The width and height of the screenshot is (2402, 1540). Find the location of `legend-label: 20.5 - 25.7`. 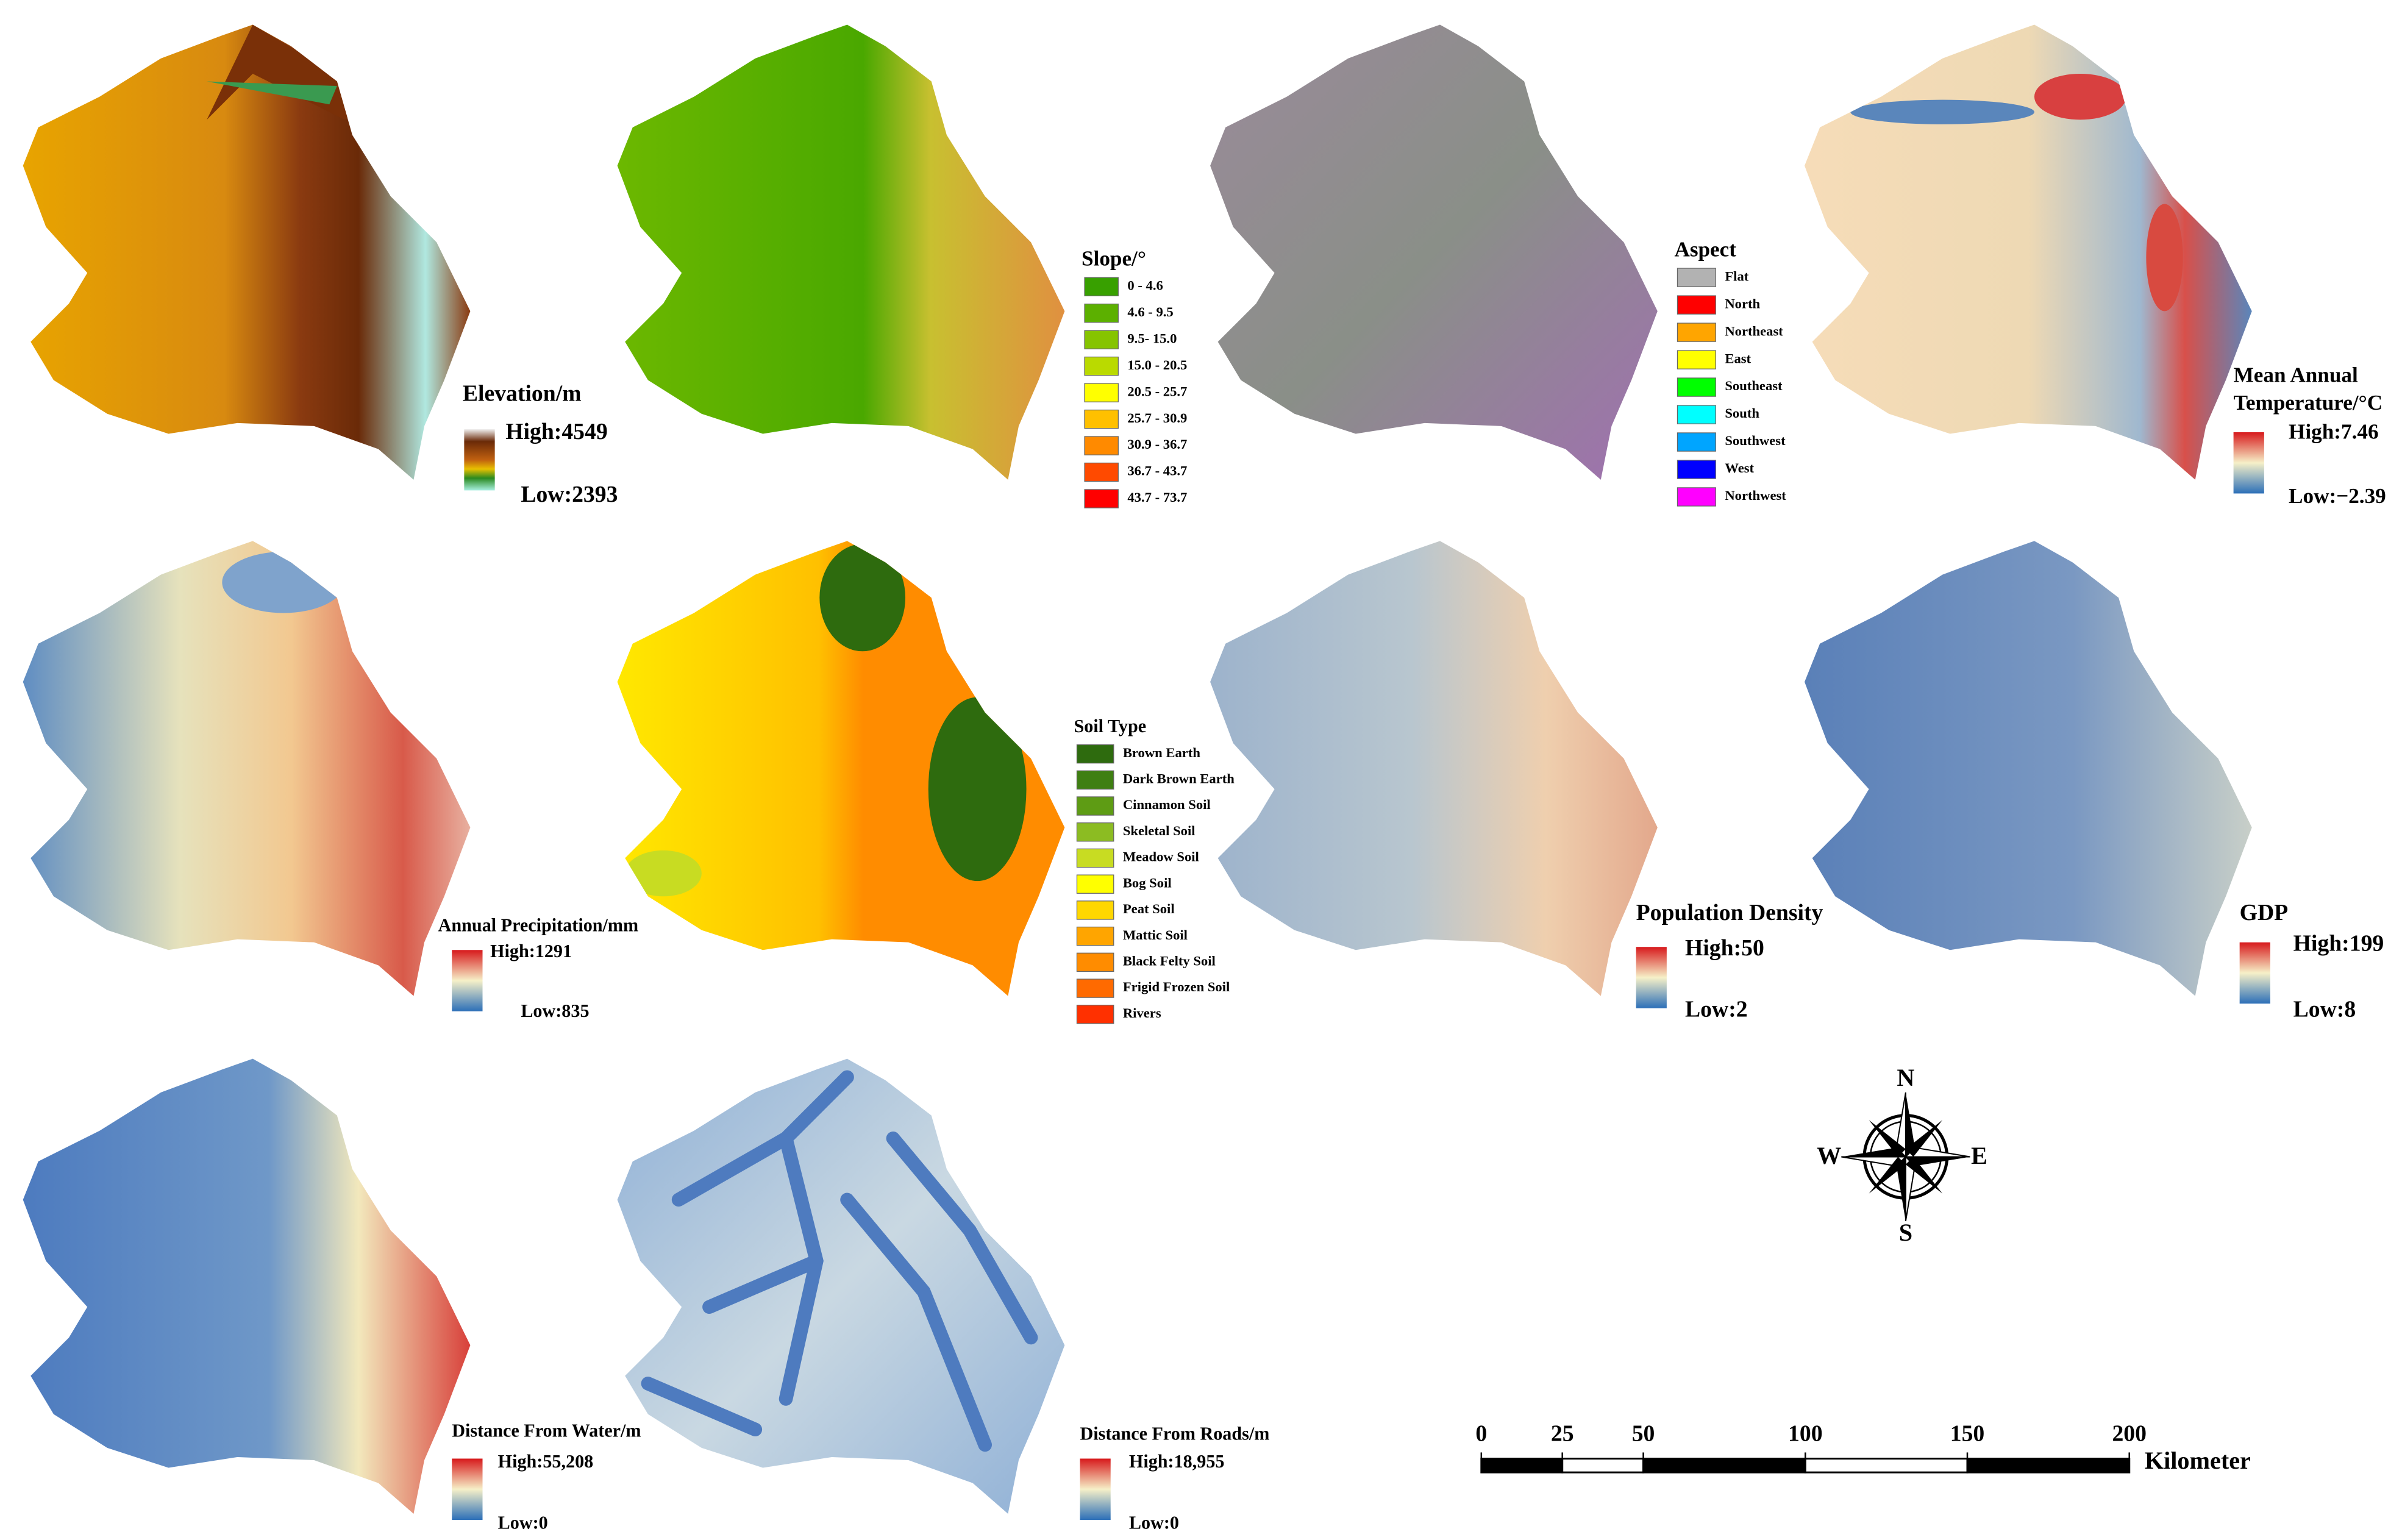

legend-label: 20.5 - 25.7 is located at coordinates (1157, 391).